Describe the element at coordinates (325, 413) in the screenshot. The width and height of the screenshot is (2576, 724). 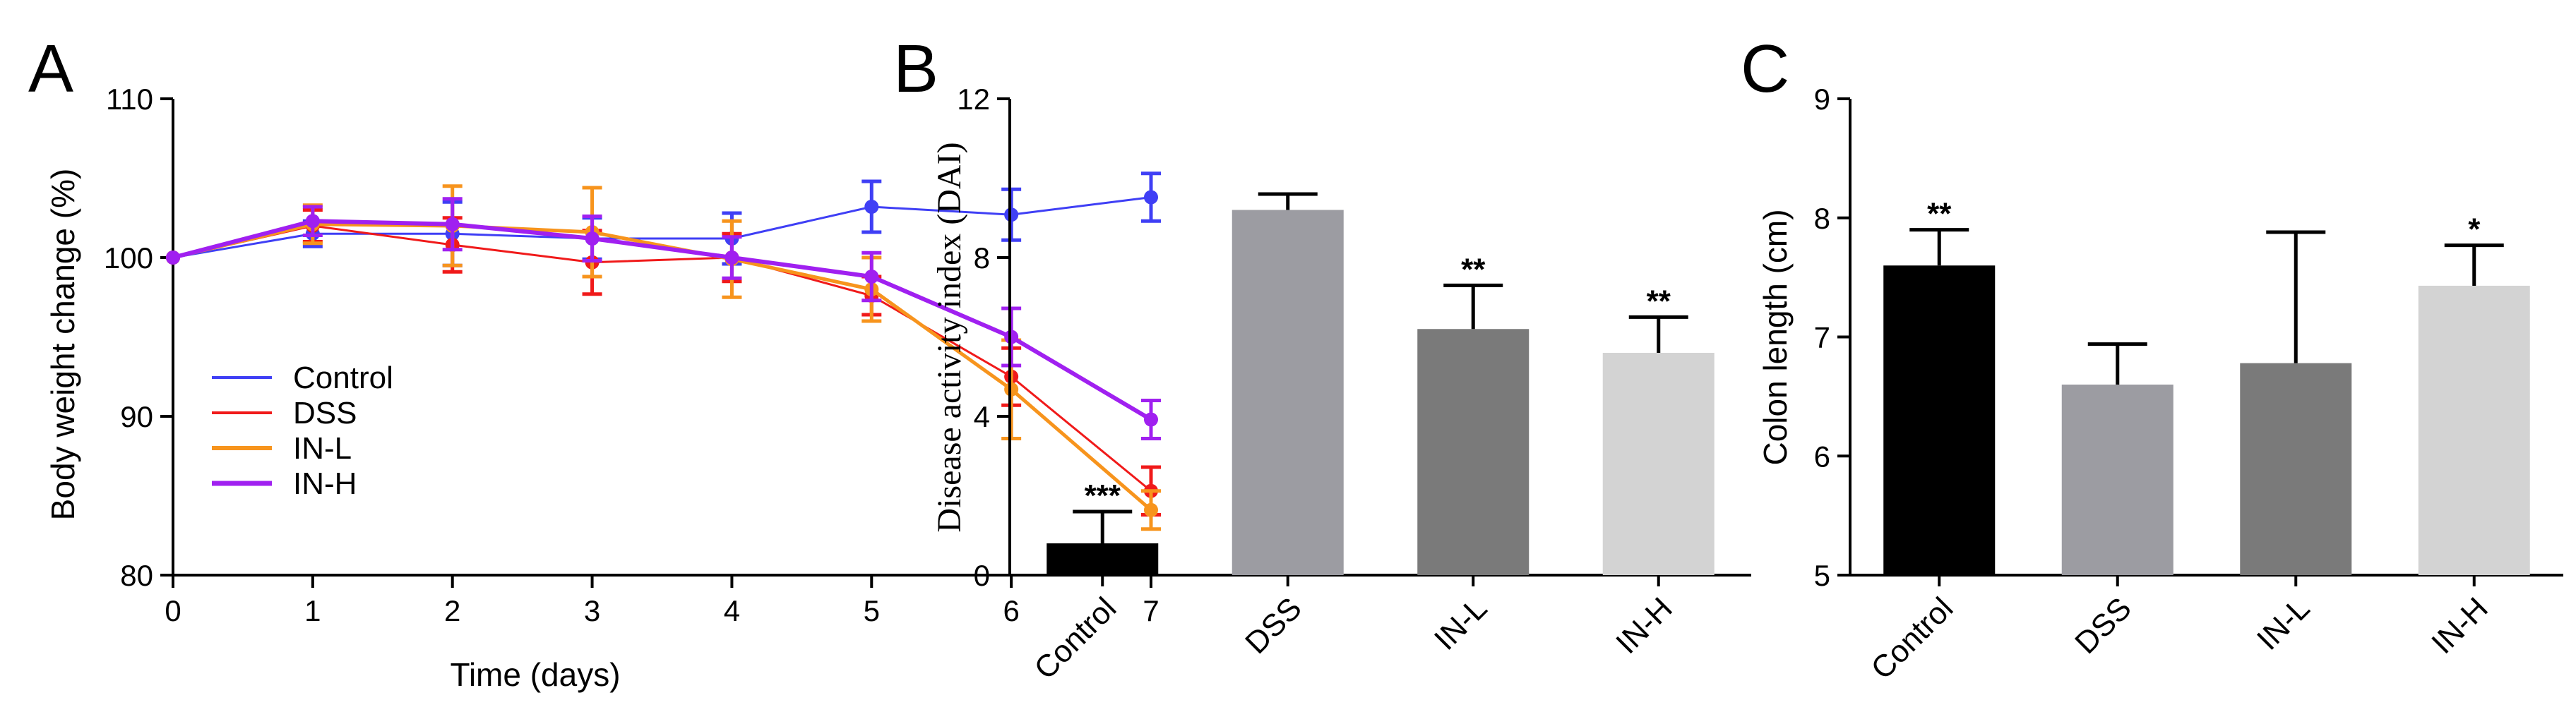
I see `legend-label-dss: DSS` at that location.